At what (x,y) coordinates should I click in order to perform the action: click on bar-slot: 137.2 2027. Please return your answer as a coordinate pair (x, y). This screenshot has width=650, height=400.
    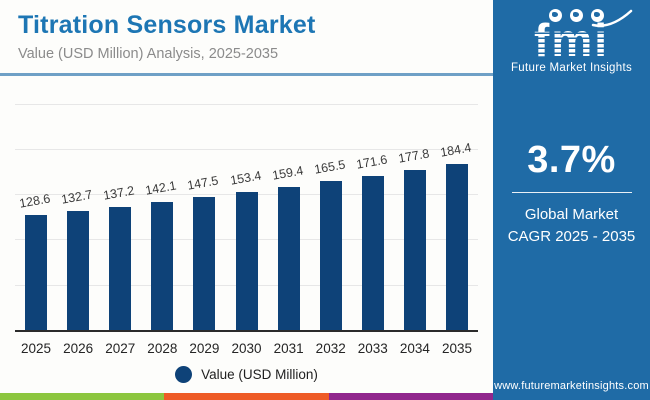
    Looking at the image, I should click on (120, 228).